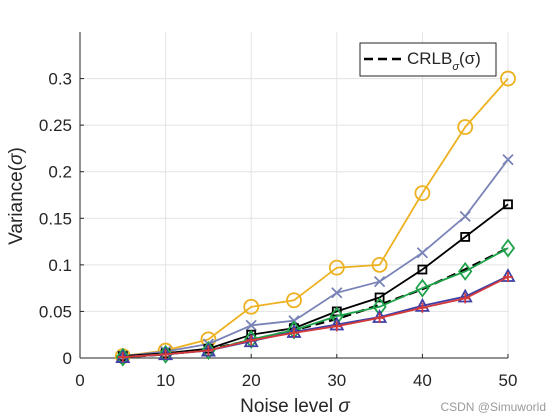  I want to click on y-tick-label: 0.25, so click(55, 125).